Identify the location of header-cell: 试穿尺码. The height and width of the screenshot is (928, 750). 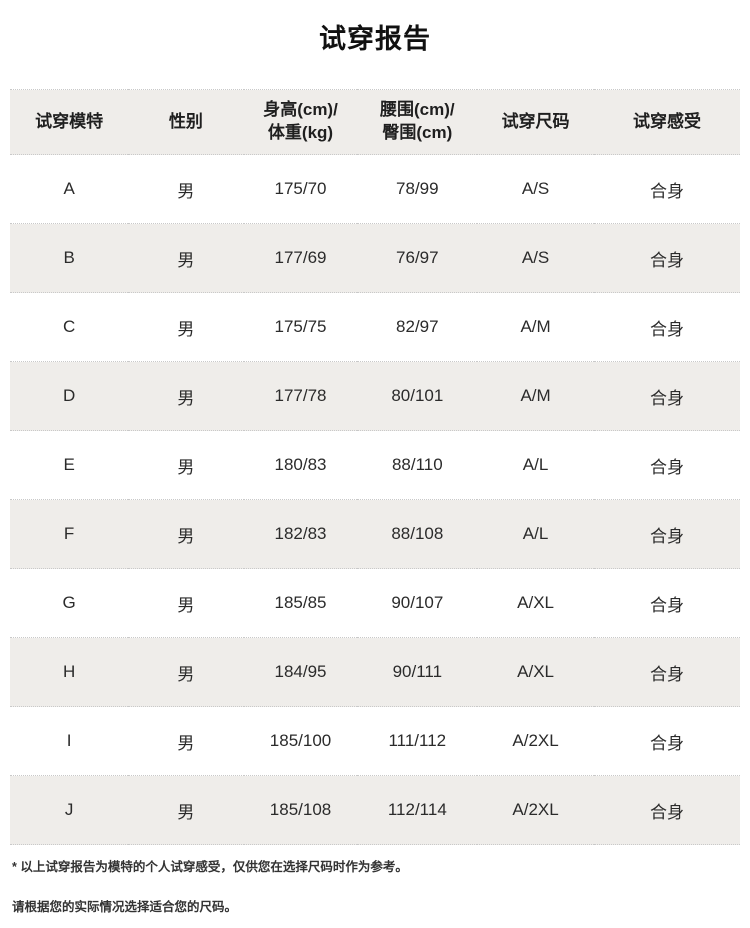
(535, 122).